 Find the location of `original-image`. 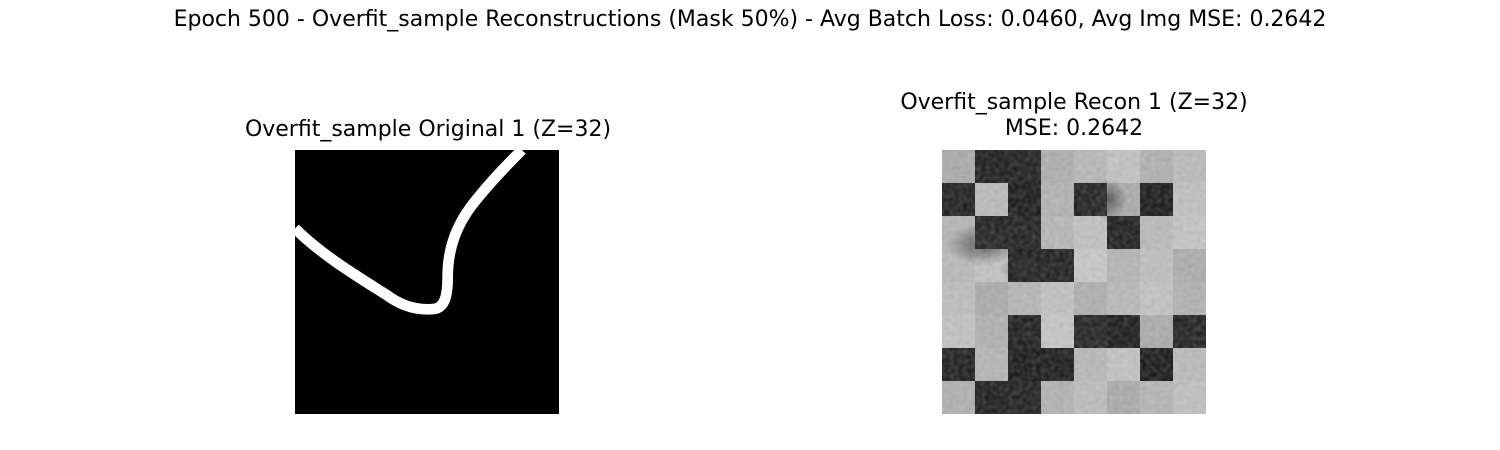

original-image is located at coordinates (427, 282).